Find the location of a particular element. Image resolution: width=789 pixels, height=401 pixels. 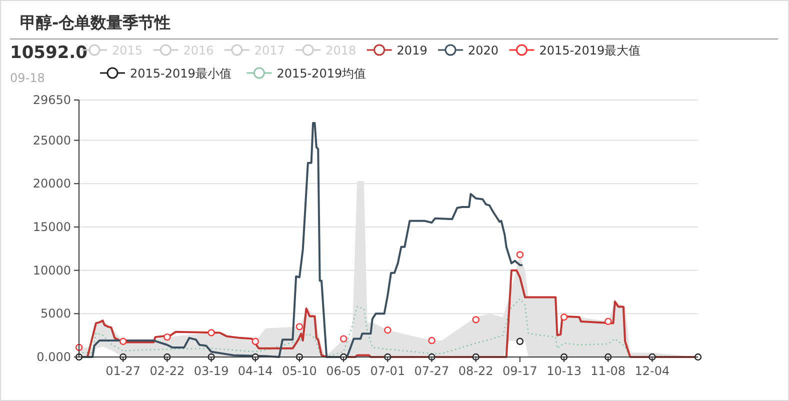

y-tick-label: 25000 is located at coordinates (51, 140).